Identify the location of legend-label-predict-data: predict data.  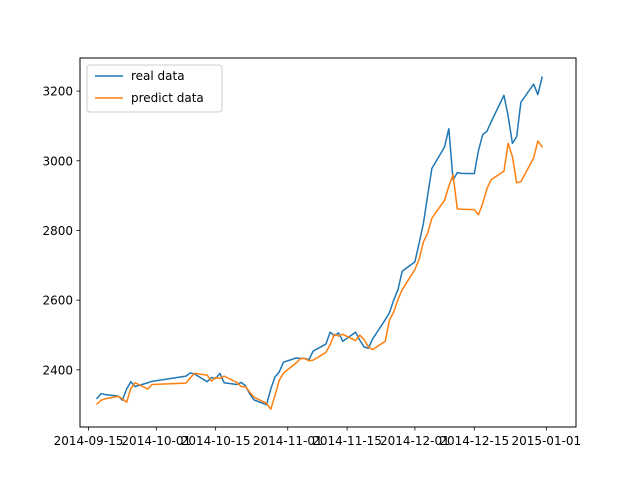
(167, 98).